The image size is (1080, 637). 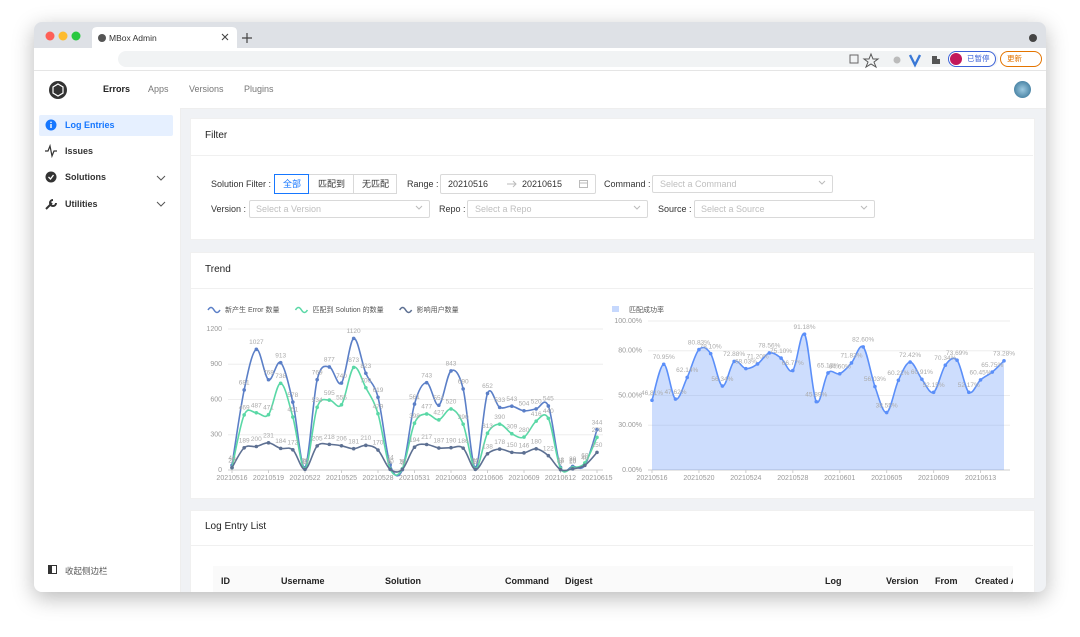 What do you see at coordinates (518, 184) in the screenshot?
I see `date-range` at bounding box center [518, 184].